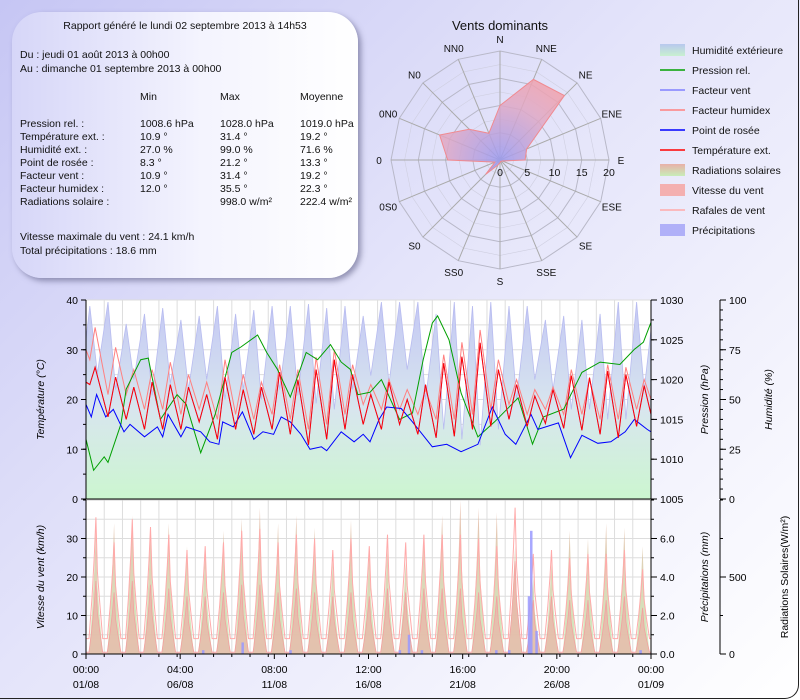  Describe the element at coordinates (736, 171) in the screenshot. I see `legend-label: Radiations solaires` at that location.